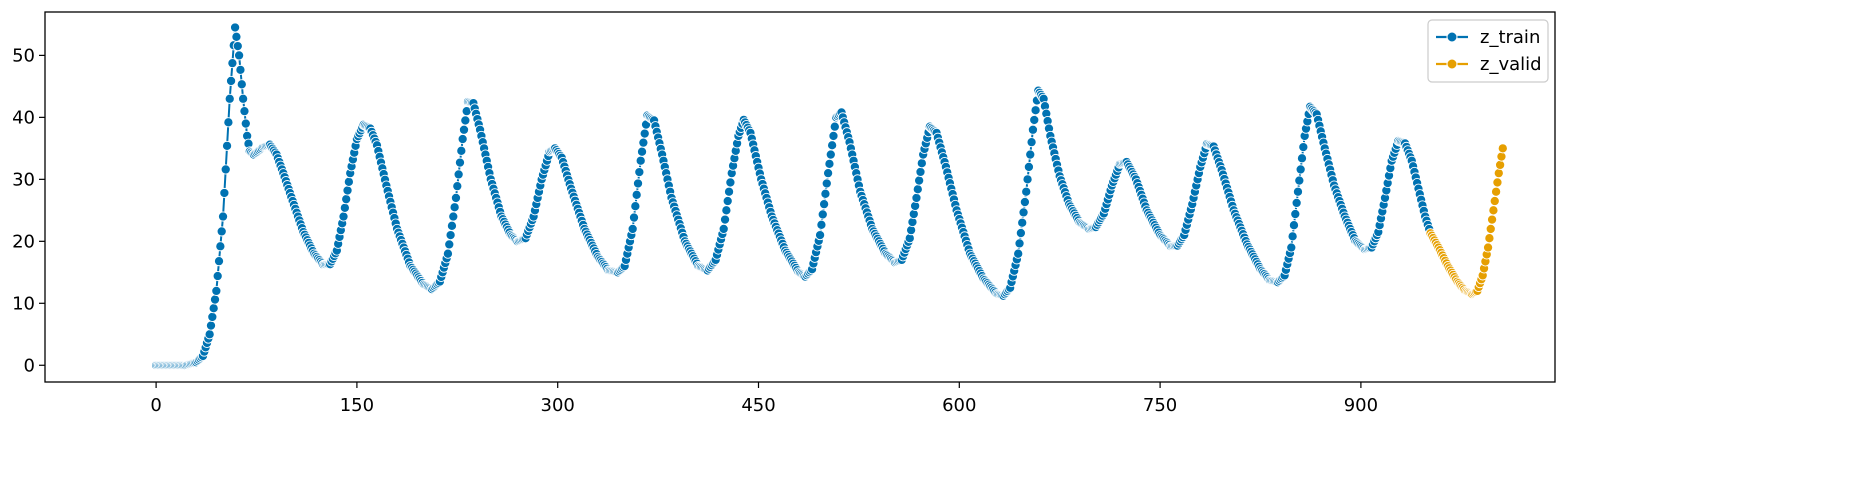  Describe the element at coordinates (29, 365) in the screenshot. I see `y-tick-label: 0` at that location.